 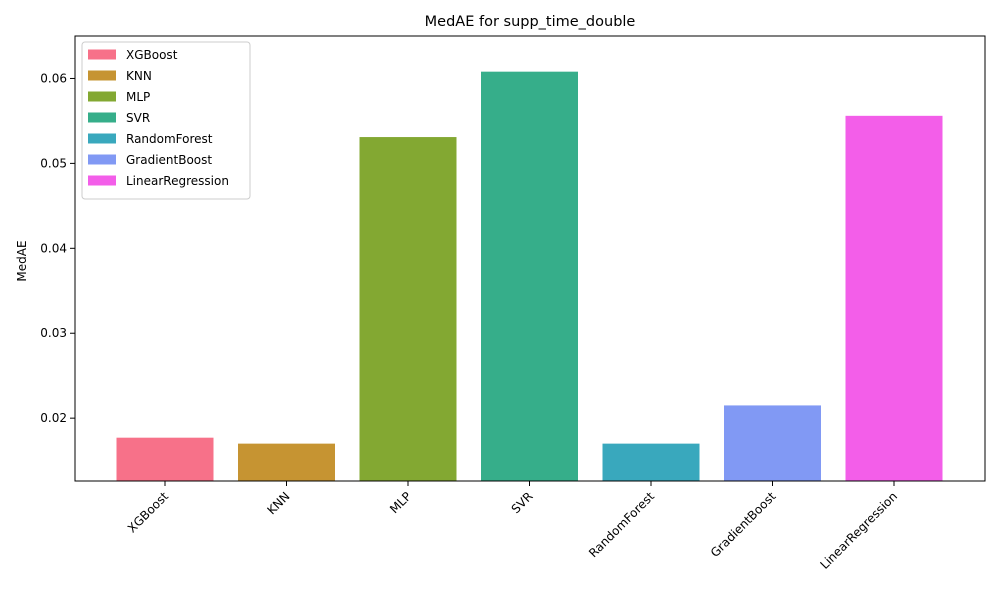 What do you see at coordinates (408, 309) in the screenshot?
I see `bar-mlp` at bounding box center [408, 309].